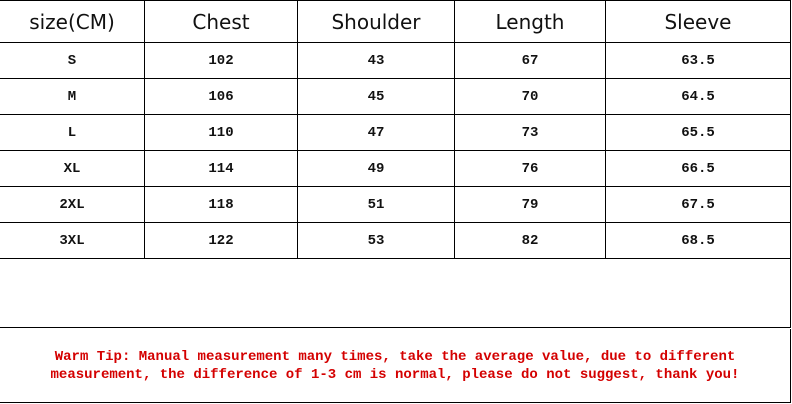 The image size is (792, 404). Describe the element at coordinates (221, 60) in the screenshot. I see `cell-chest: 102` at that location.